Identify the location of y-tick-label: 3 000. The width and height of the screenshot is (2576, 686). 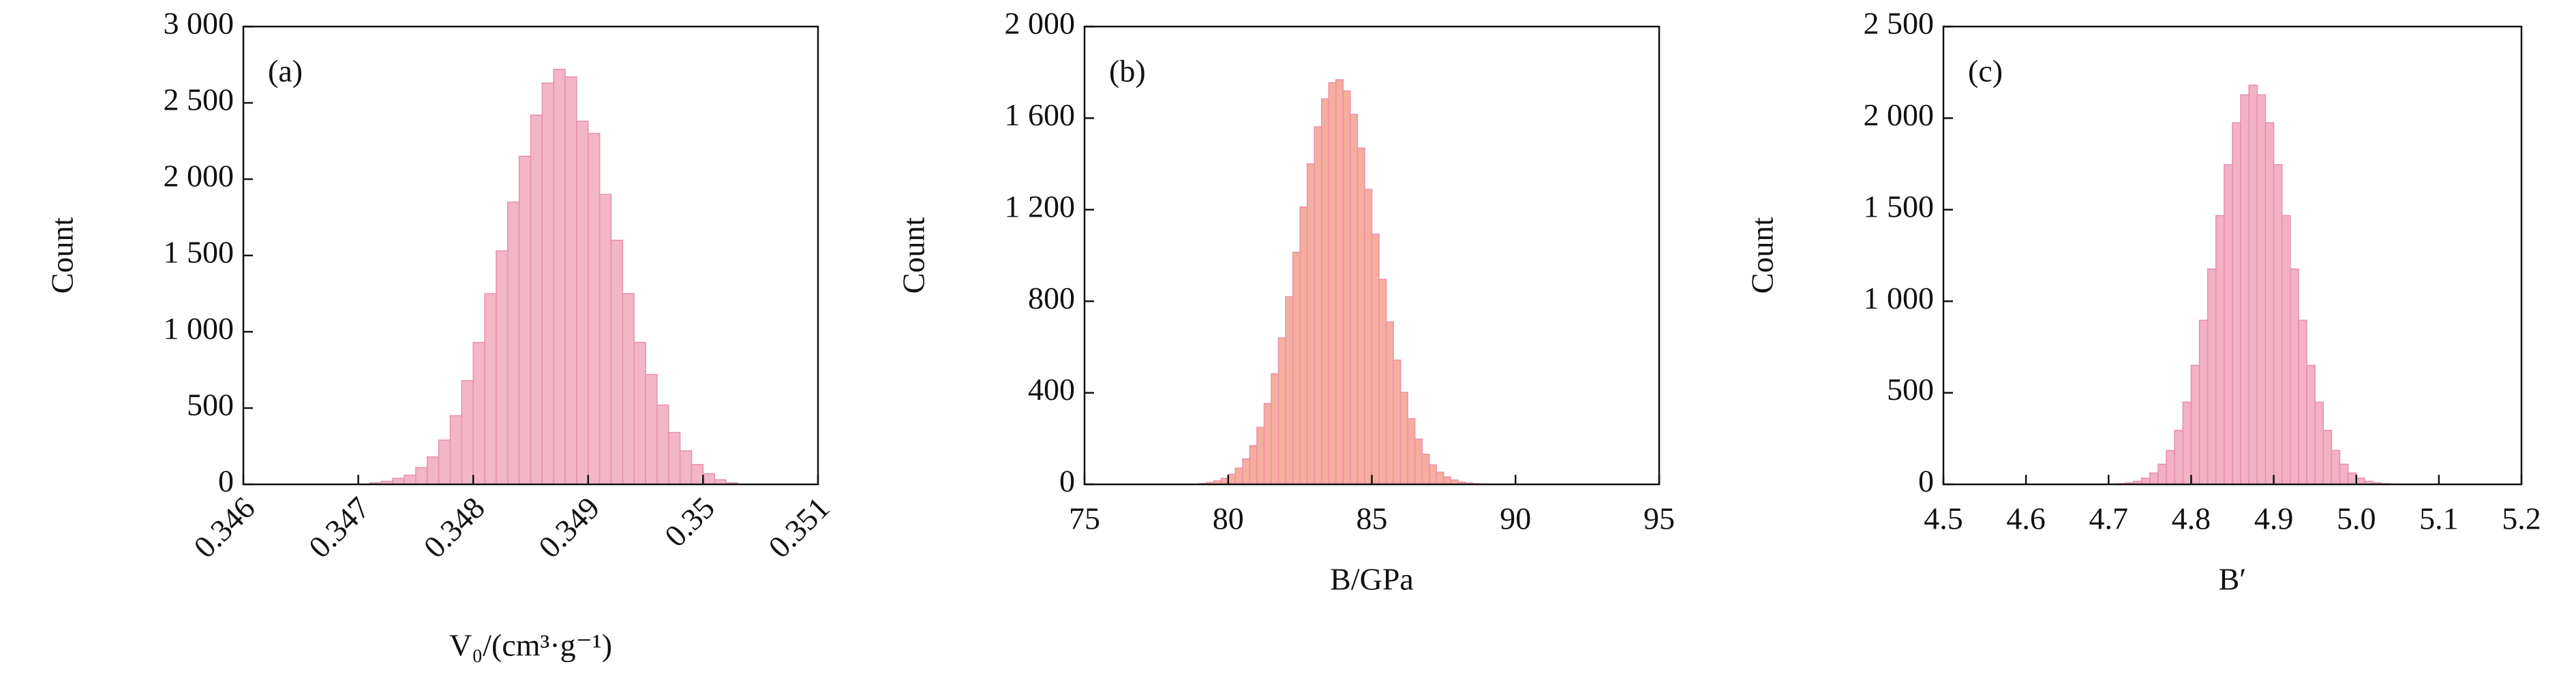
(199, 24).